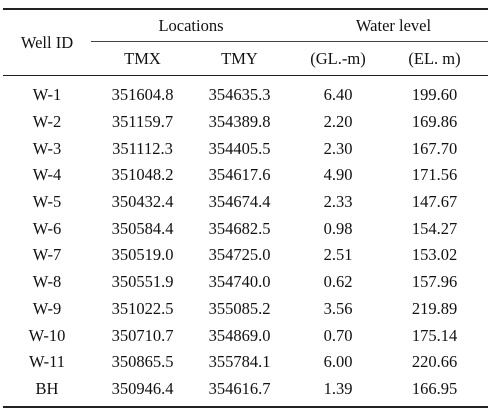 The width and height of the screenshot is (492, 417). I want to click on cell-tmx: 350551.9, so click(142, 282).